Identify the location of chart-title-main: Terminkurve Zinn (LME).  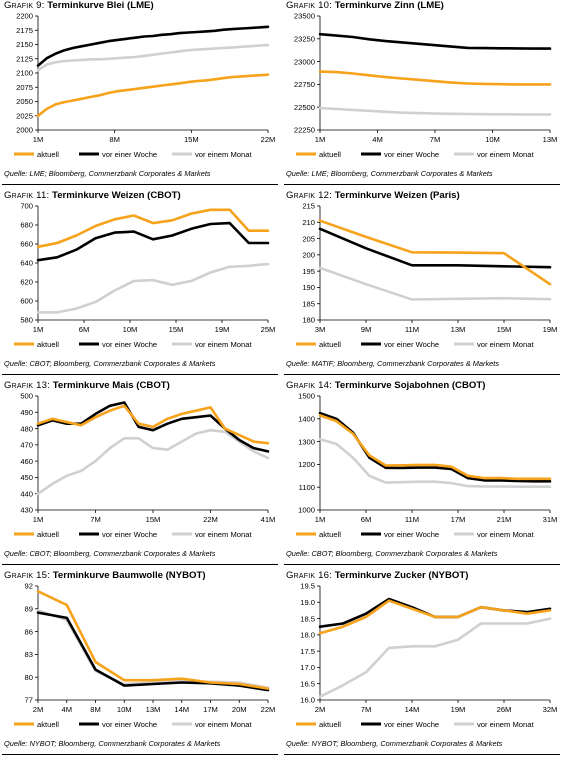
(388, 5).